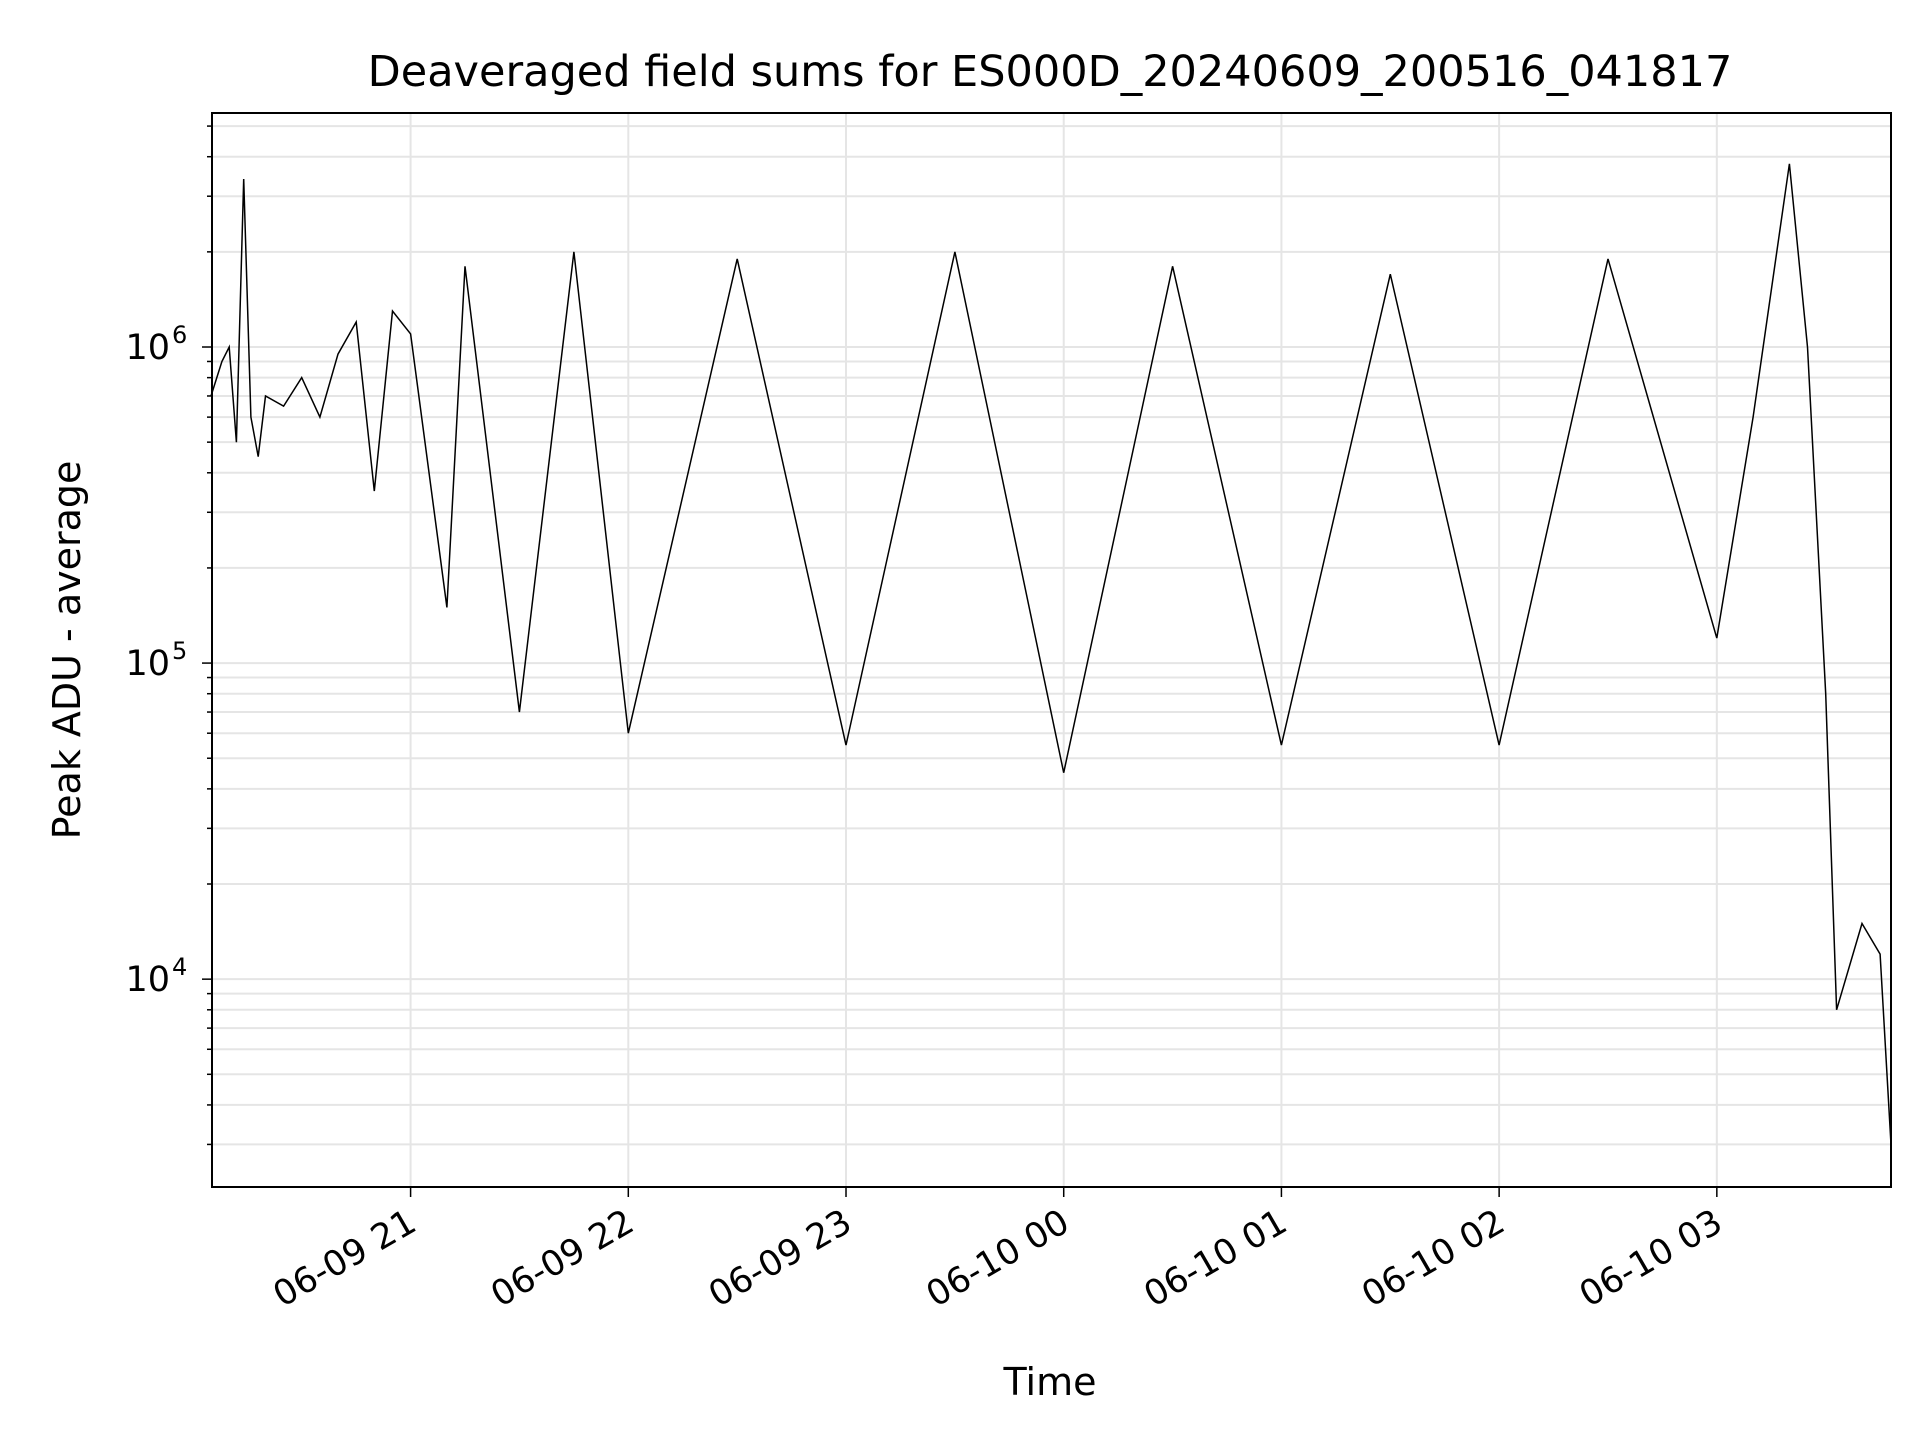  What do you see at coordinates (67, 650) in the screenshot?
I see `y-axis-label: Peak ADU - average` at bounding box center [67, 650].